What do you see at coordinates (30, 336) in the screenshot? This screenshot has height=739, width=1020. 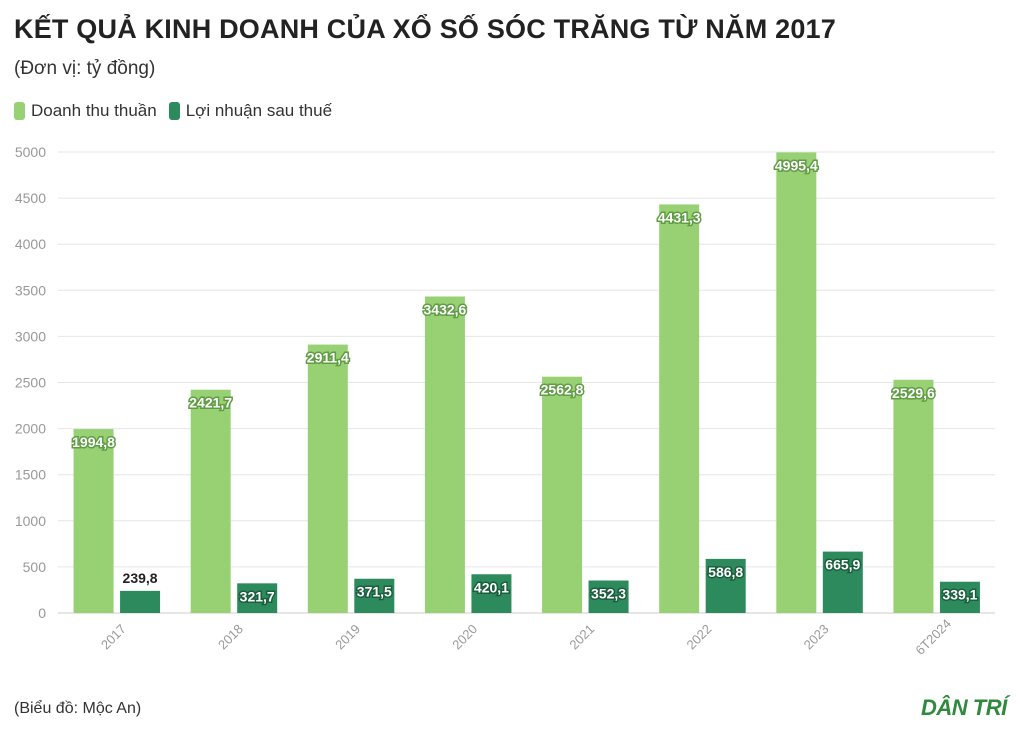 I see `y-tick-label: 3000` at bounding box center [30, 336].